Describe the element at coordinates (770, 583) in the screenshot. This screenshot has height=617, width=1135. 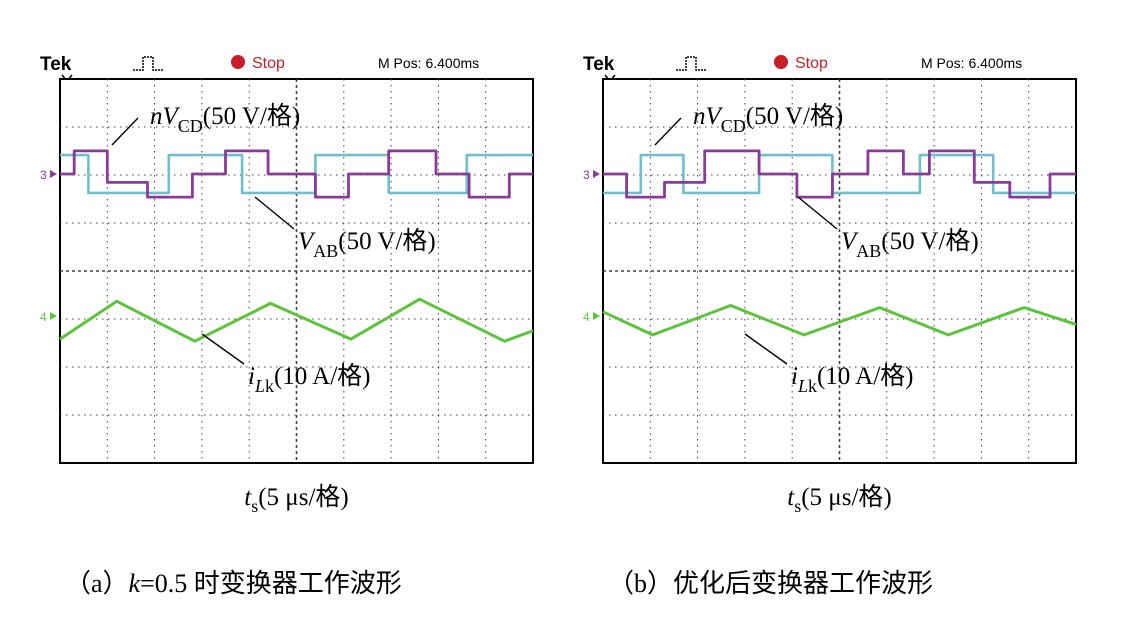
I see `caption-b: （b）优化后变换器工作波形` at that location.